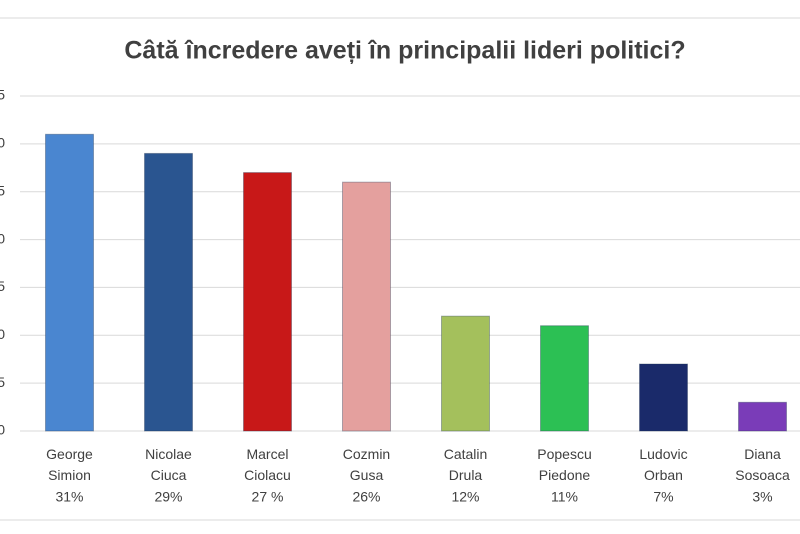 This screenshot has width=800, height=534. I want to click on value-label: 11%, so click(564, 497).